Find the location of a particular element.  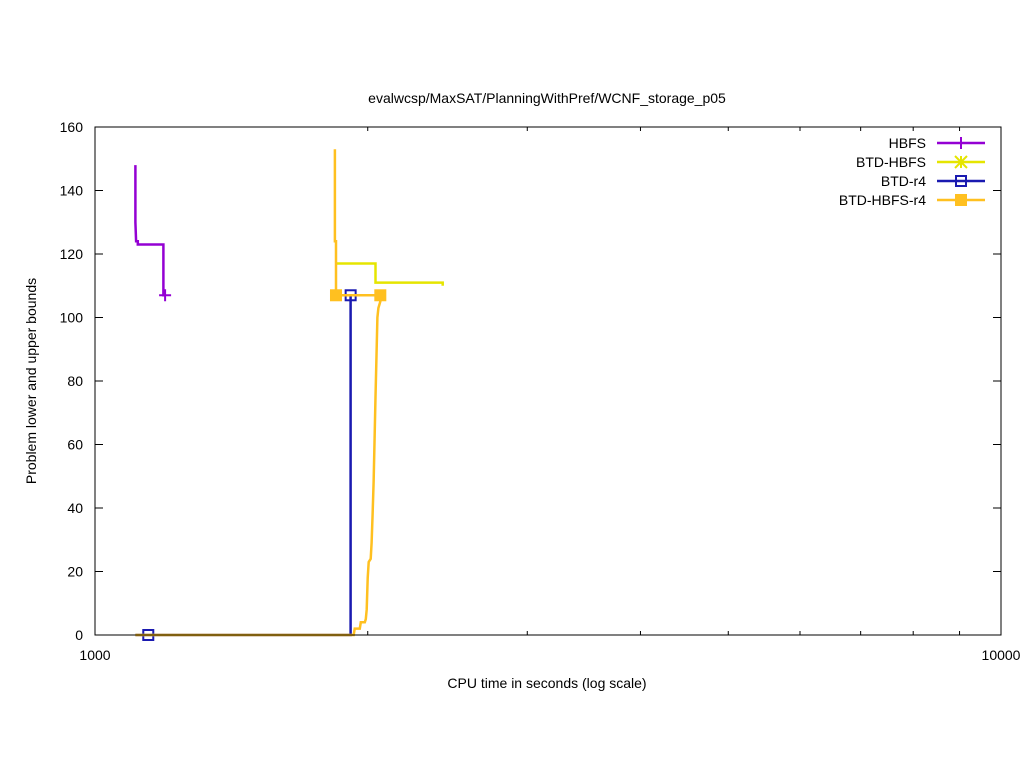

legend-marker-btd-r4 is located at coordinates (961, 181).